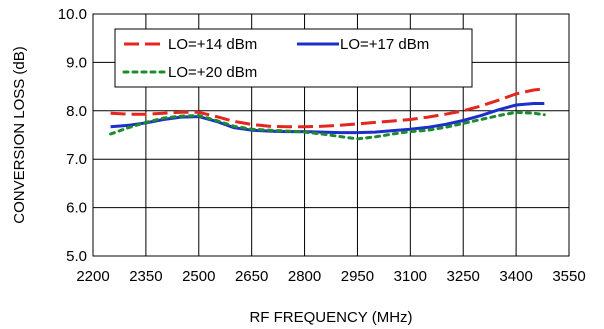 The width and height of the screenshot is (604, 329). Describe the element at coordinates (76, 208) in the screenshot. I see `y-tick-label: 6.0` at that location.